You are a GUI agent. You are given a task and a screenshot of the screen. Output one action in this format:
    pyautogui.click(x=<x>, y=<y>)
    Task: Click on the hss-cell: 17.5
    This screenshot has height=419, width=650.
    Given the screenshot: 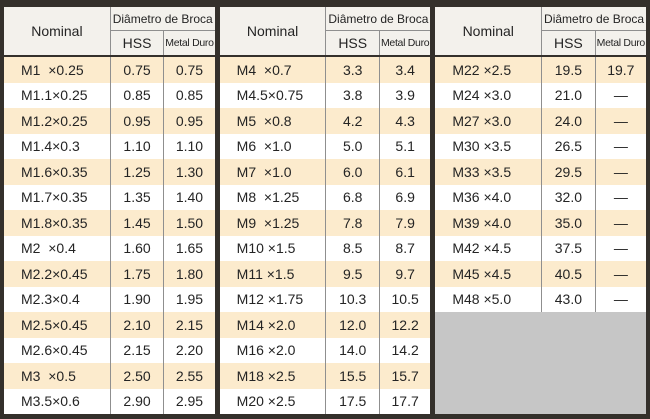 What is the action you would take?
    pyautogui.click(x=353, y=401)
    